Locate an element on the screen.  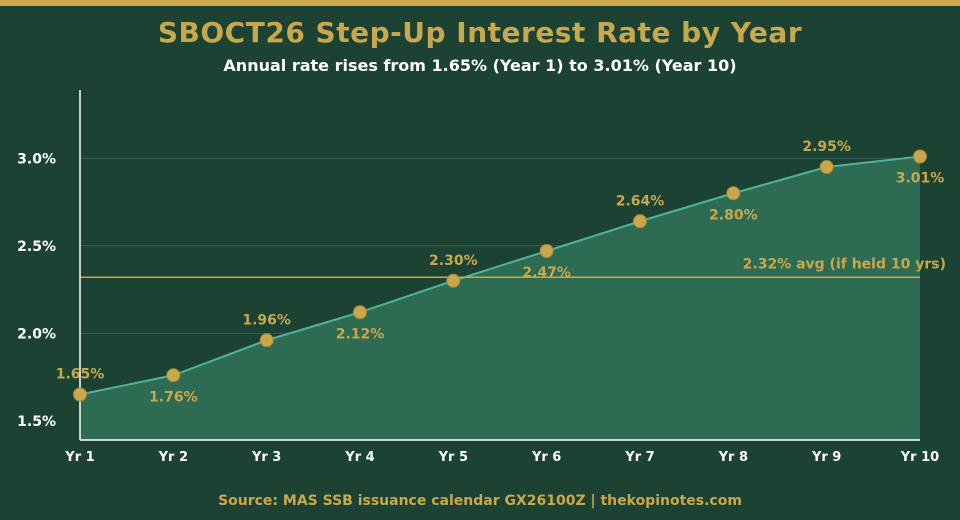
data-label: 2.64% is located at coordinates (640, 201).